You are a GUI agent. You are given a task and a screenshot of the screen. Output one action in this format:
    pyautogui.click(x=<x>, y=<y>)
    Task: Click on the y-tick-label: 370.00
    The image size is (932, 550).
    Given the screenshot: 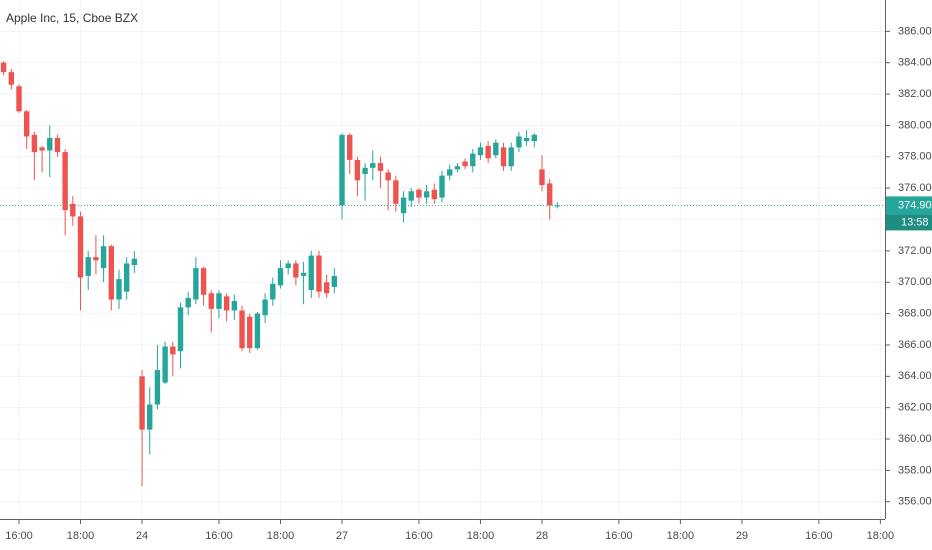 What is the action you would take?
    pyautogui.click(x=915, y=282)
    